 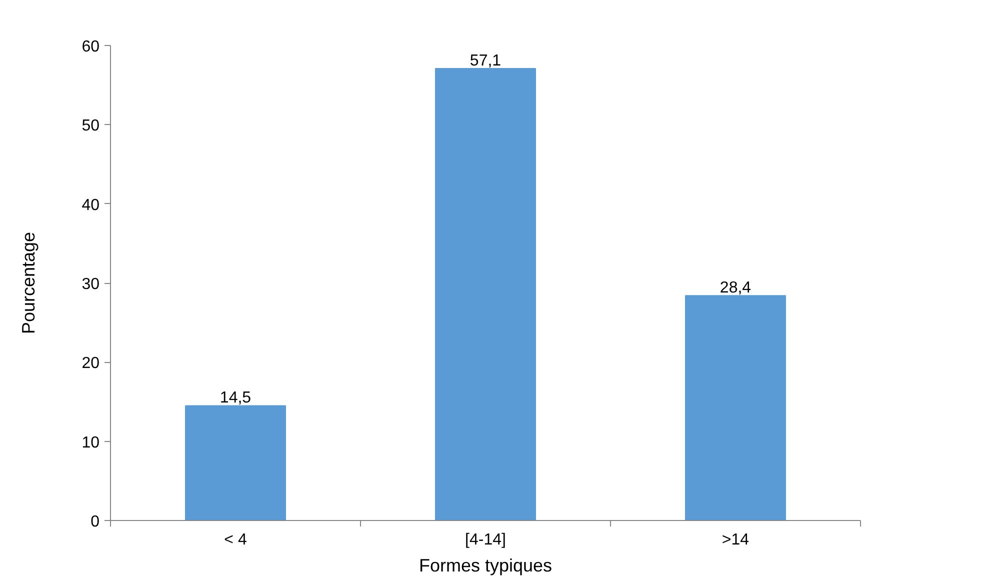 I want to click on x-tick-label: [4-14], so click(x=485, y=540).